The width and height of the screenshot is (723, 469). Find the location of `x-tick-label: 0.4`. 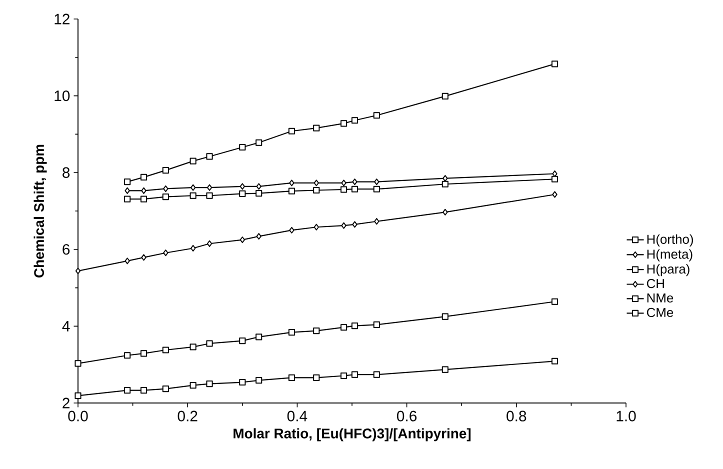

x-tick-label: 0.4 is located at coordinates (297, 416).